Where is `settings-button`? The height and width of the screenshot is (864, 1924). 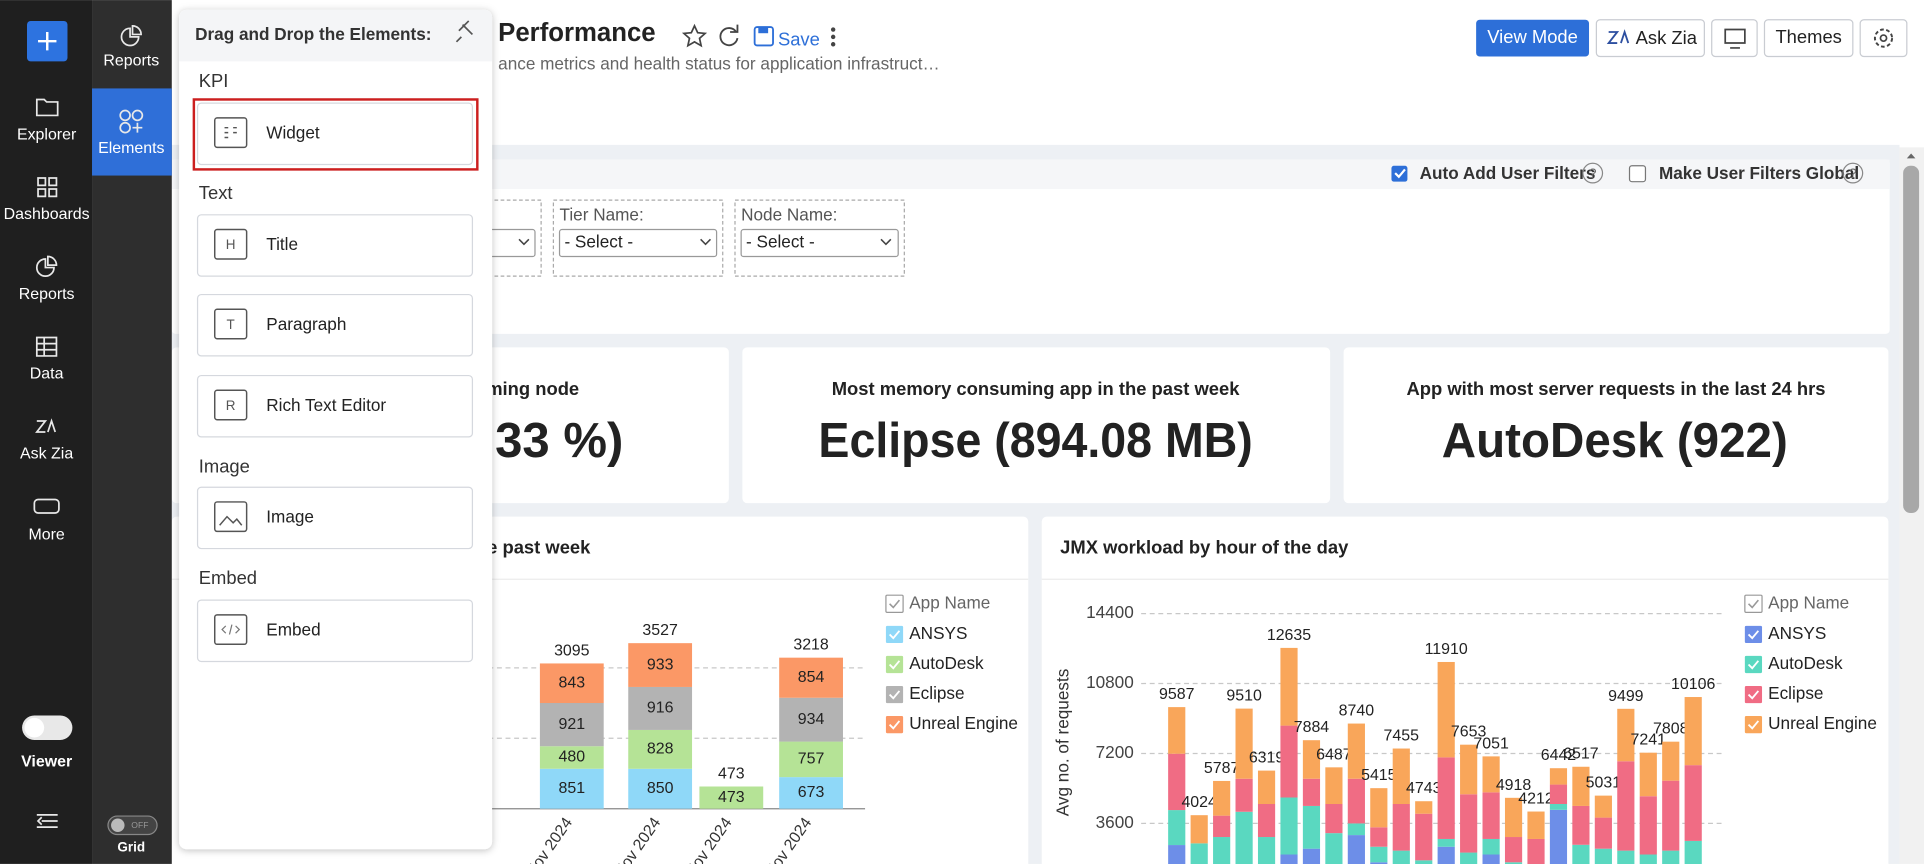
settings-button is located at coordinates (1883, 38).